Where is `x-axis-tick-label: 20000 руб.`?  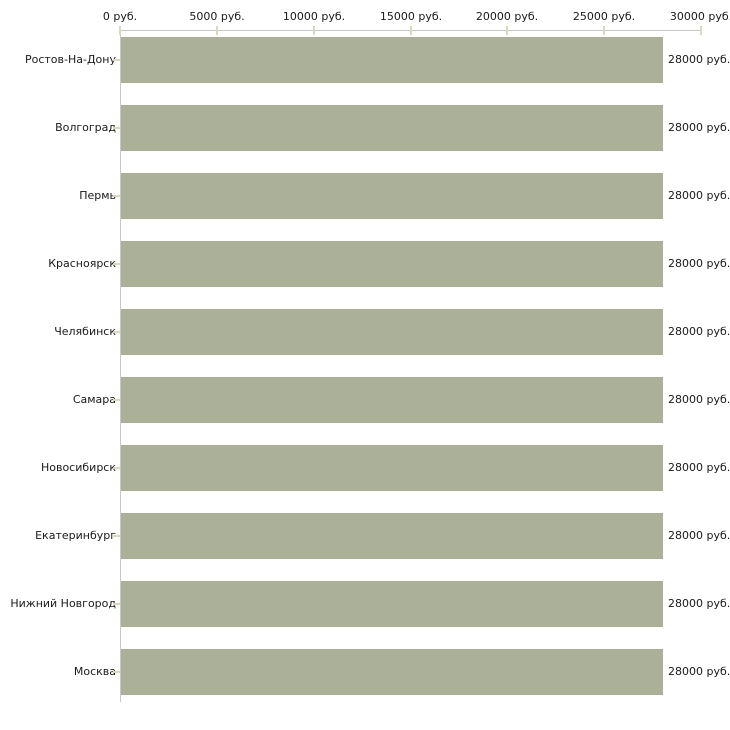 x-axis-tick-label: 20000 руб. is located at coordinates (507, 16).